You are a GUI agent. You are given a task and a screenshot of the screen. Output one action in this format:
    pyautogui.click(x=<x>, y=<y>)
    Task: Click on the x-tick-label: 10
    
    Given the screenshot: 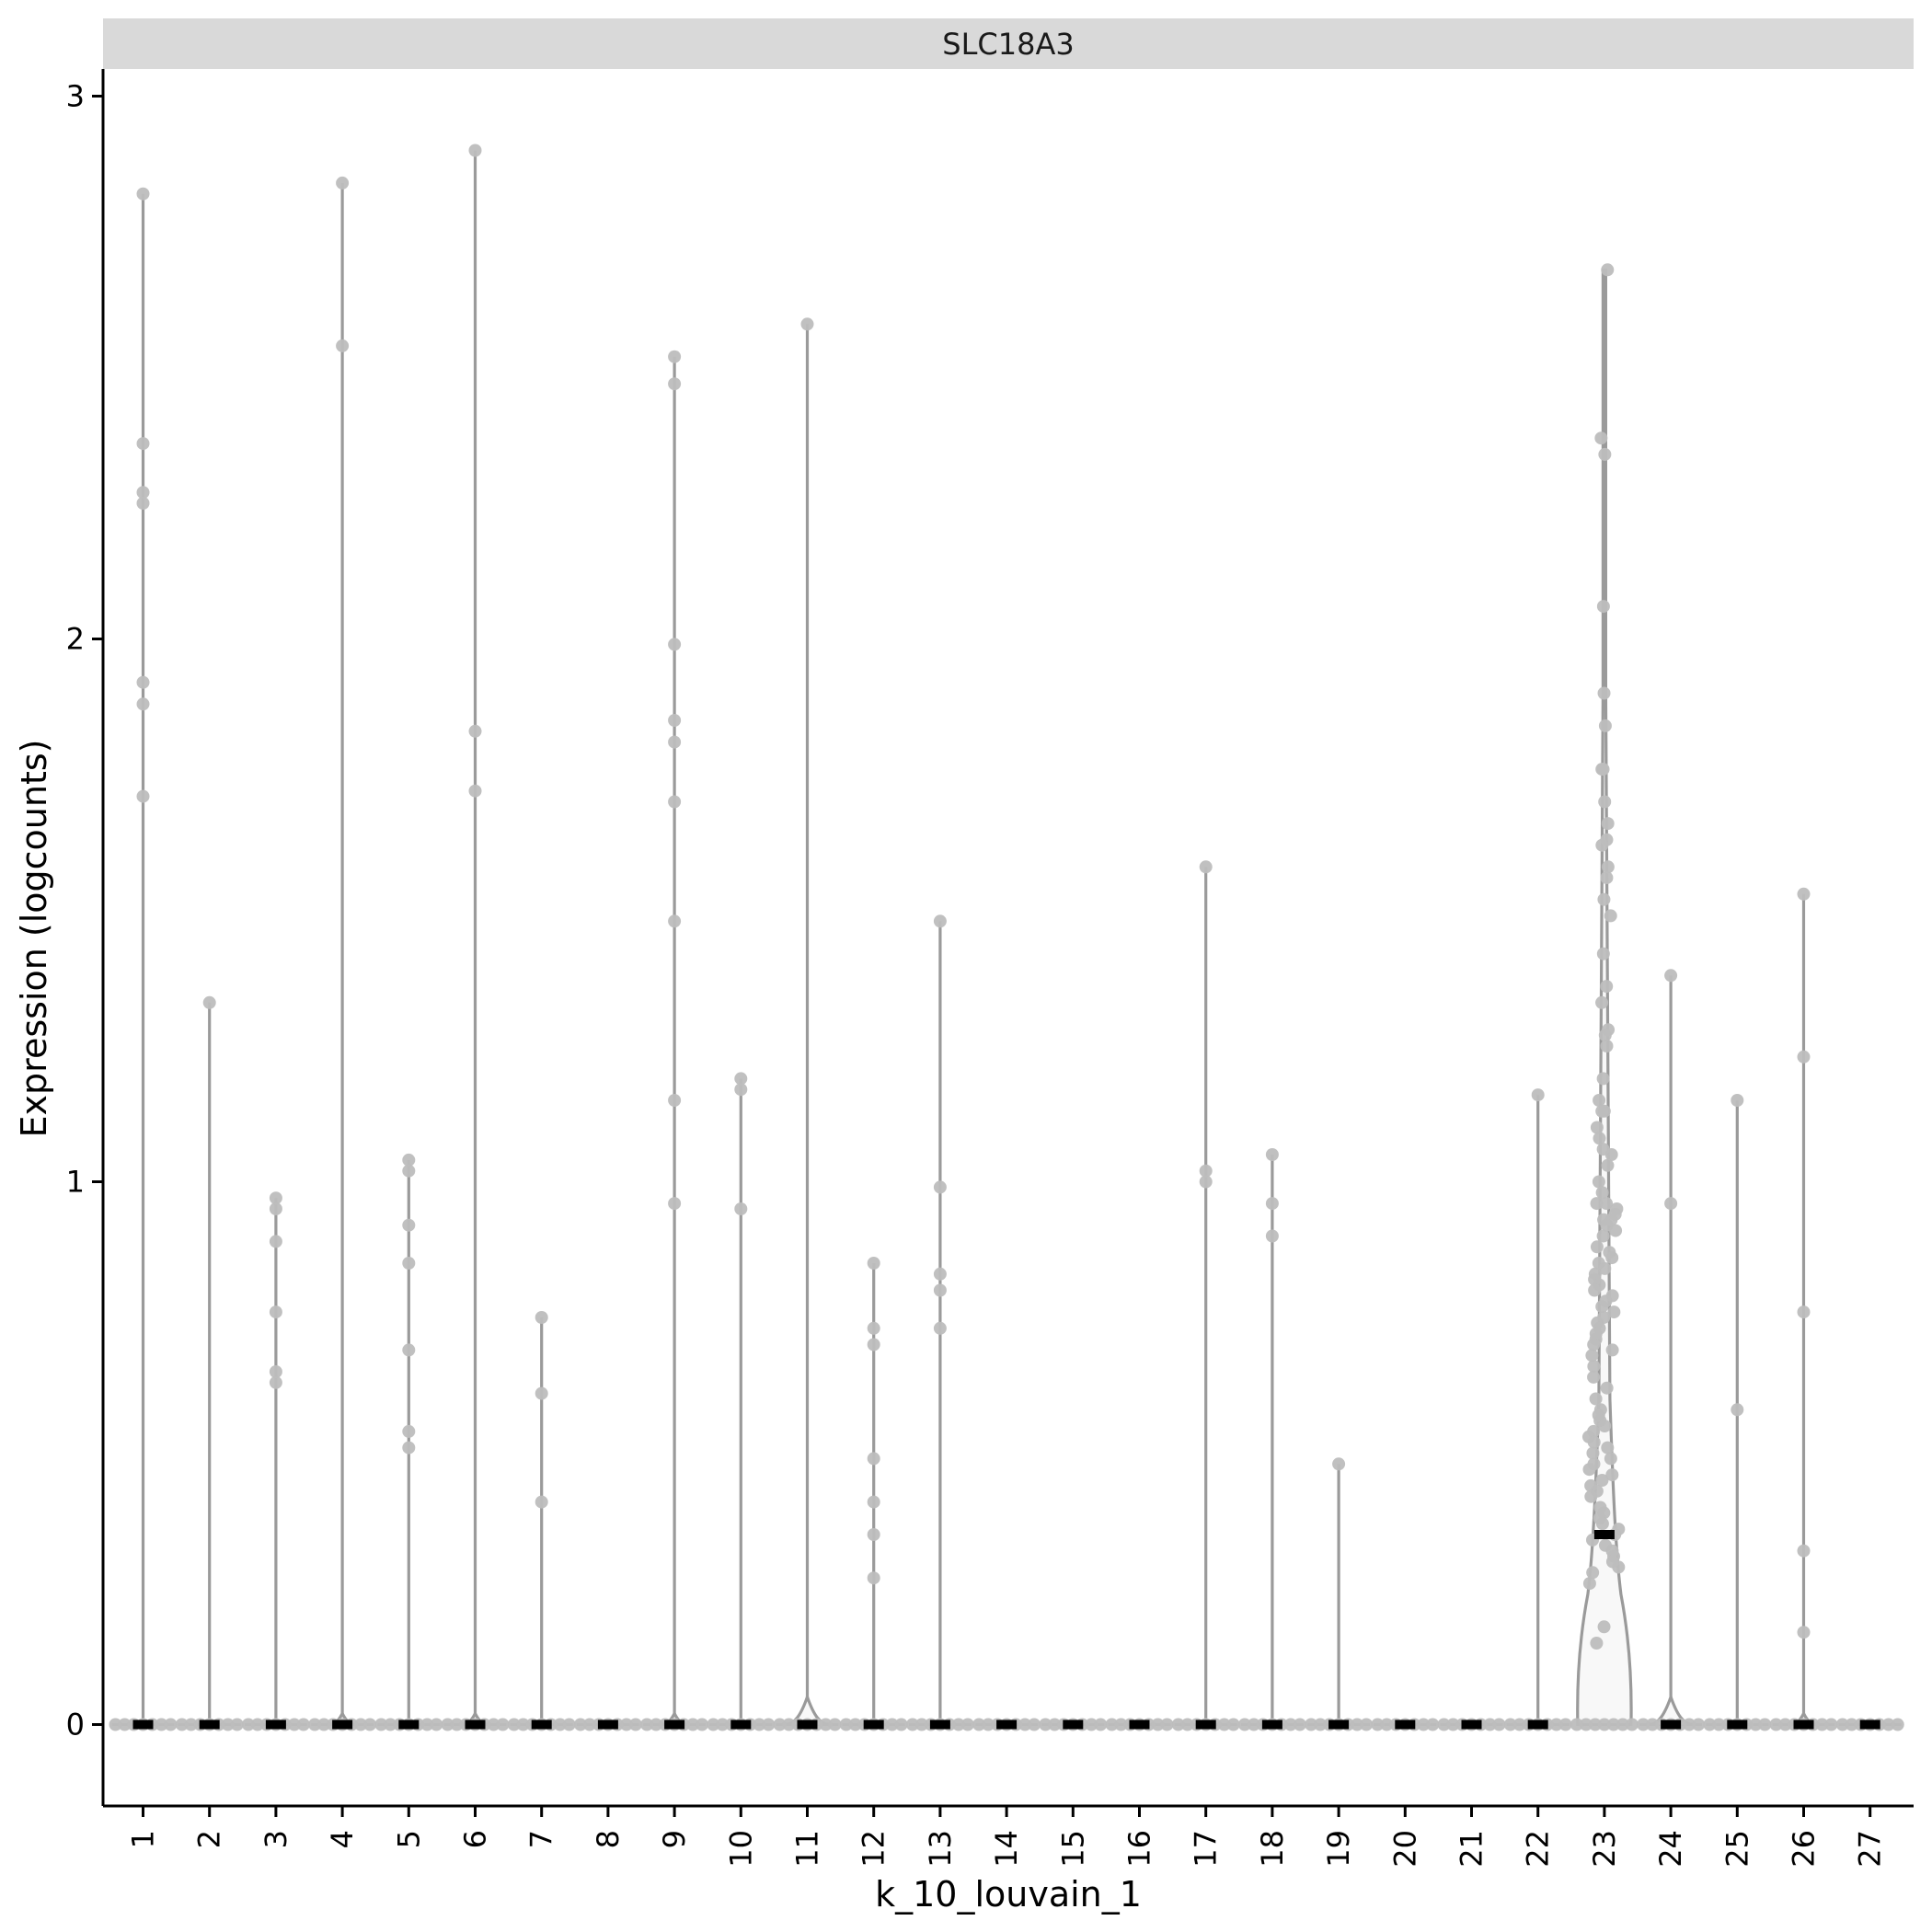 What is the action you would take?
    pyautogui.click(x=740, y=1849)
    